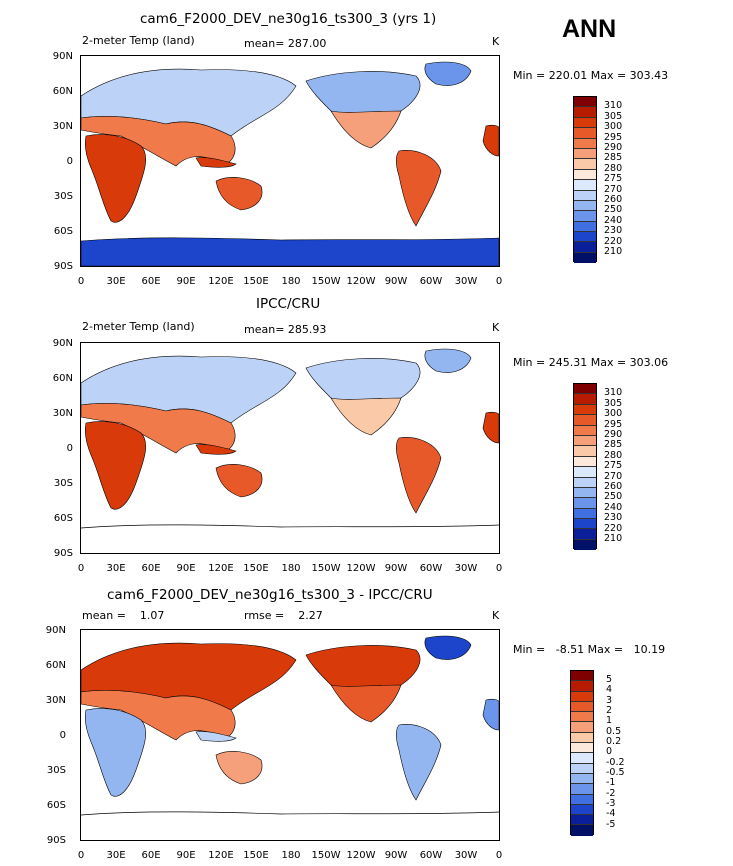  I want to click on panel-3-lat-tick: 60N, so click(55, 665).